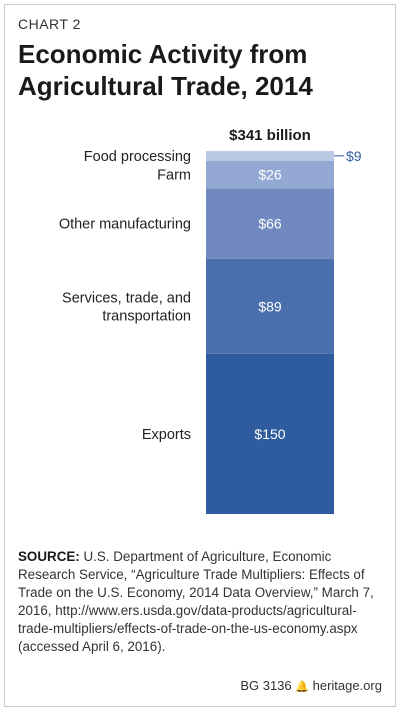 This screenshot has height=711, width=400. I want to click on source-prefix: SOURCE:, so click(49, 556).